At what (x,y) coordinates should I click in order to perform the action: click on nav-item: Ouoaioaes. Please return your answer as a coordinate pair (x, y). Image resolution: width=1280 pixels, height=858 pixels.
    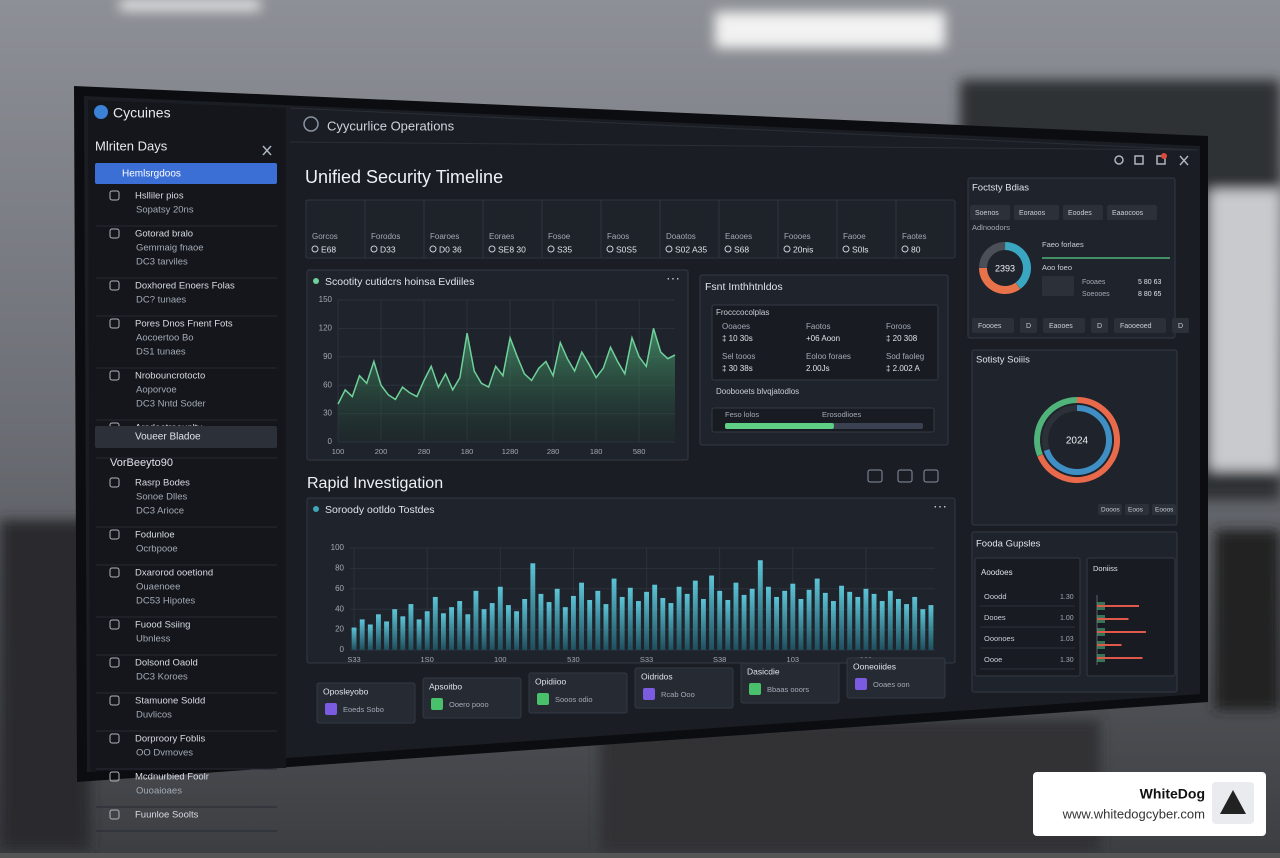
    Looking at the image, I should click on (159, 791).